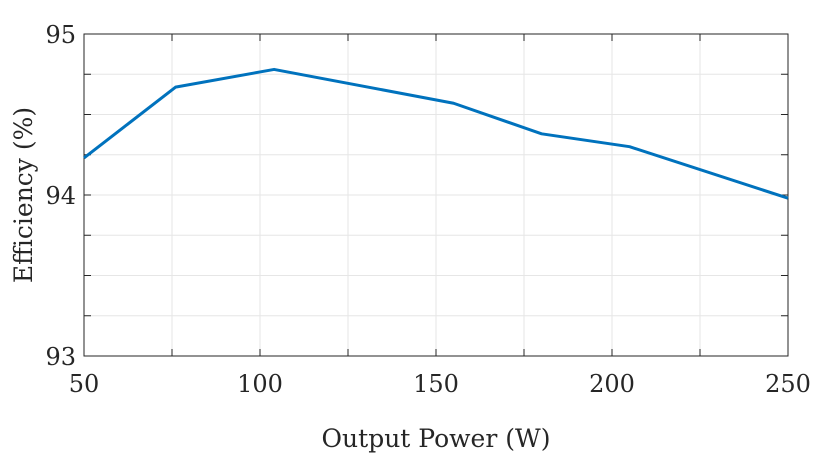 Image resolution: width=830 pixels, height=464 pixels. I want to click on y-tick-label: 93, so click(60, 357).